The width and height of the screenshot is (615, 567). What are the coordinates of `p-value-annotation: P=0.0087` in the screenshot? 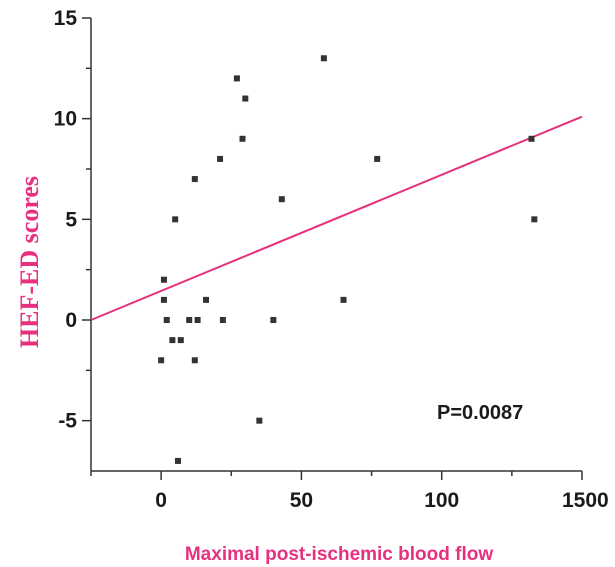 It's located at (480, 413).